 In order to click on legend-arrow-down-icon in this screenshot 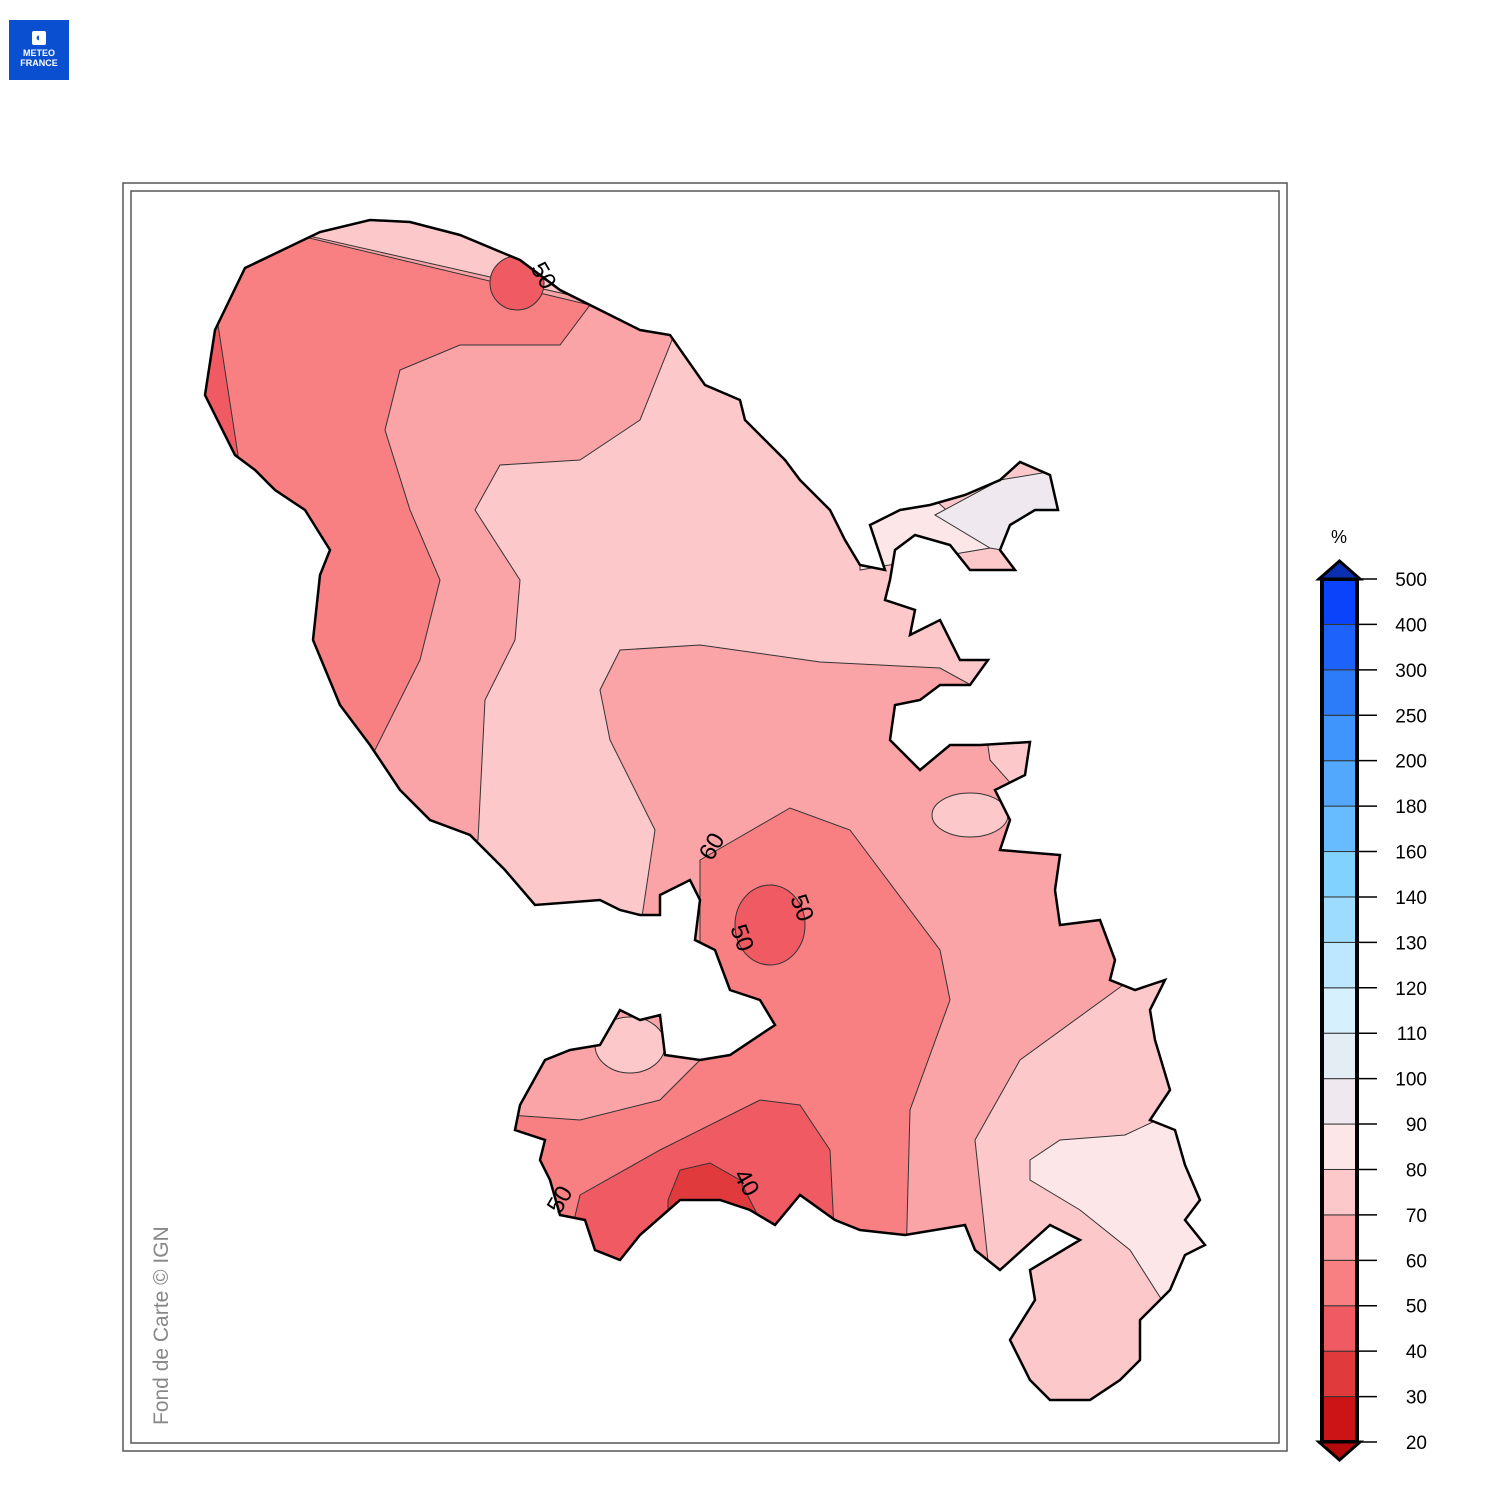, I will do `click(1339, 1451)`.